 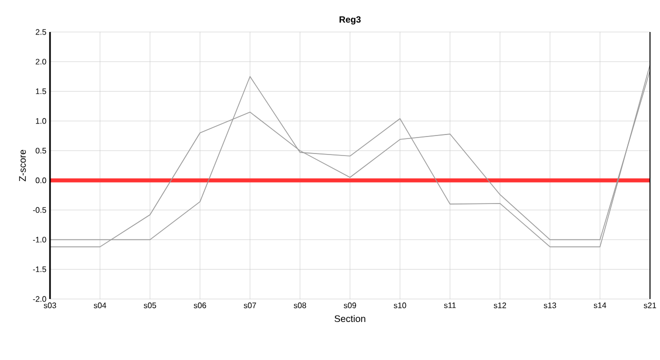 I want to click on x-tick-label: s10, so click(x=400, y=305).